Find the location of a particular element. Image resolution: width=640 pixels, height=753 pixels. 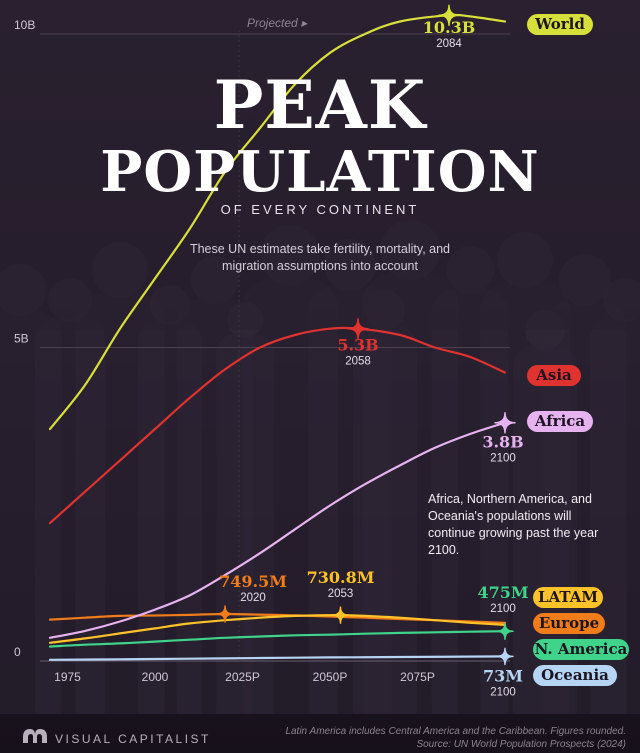

series-label-n-america: N. America is located at coordinates (581, 649).